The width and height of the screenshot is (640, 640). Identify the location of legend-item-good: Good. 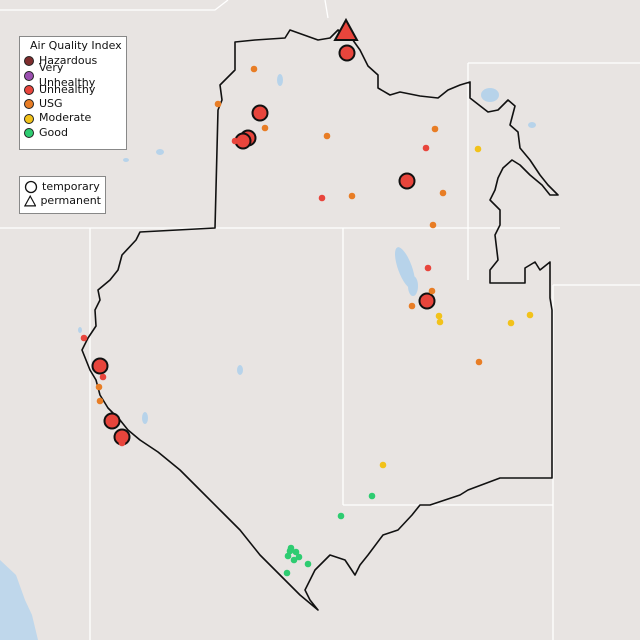
(73, 133).